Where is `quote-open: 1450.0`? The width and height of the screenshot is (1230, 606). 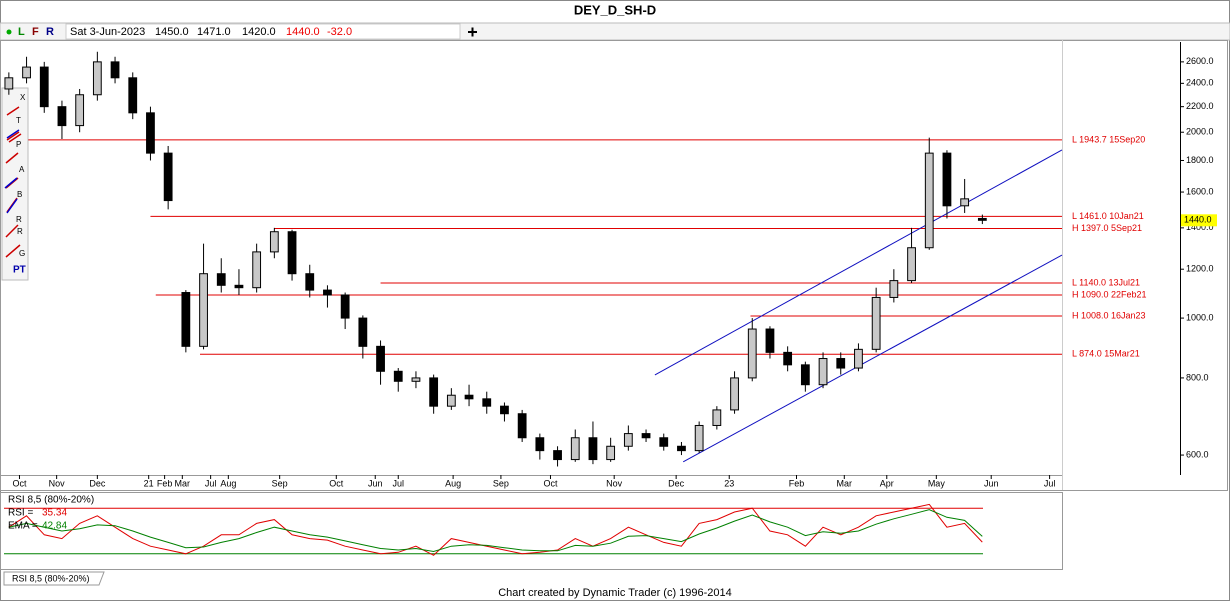 quote-open: 1450.0 is located at coordinates (172, 32).